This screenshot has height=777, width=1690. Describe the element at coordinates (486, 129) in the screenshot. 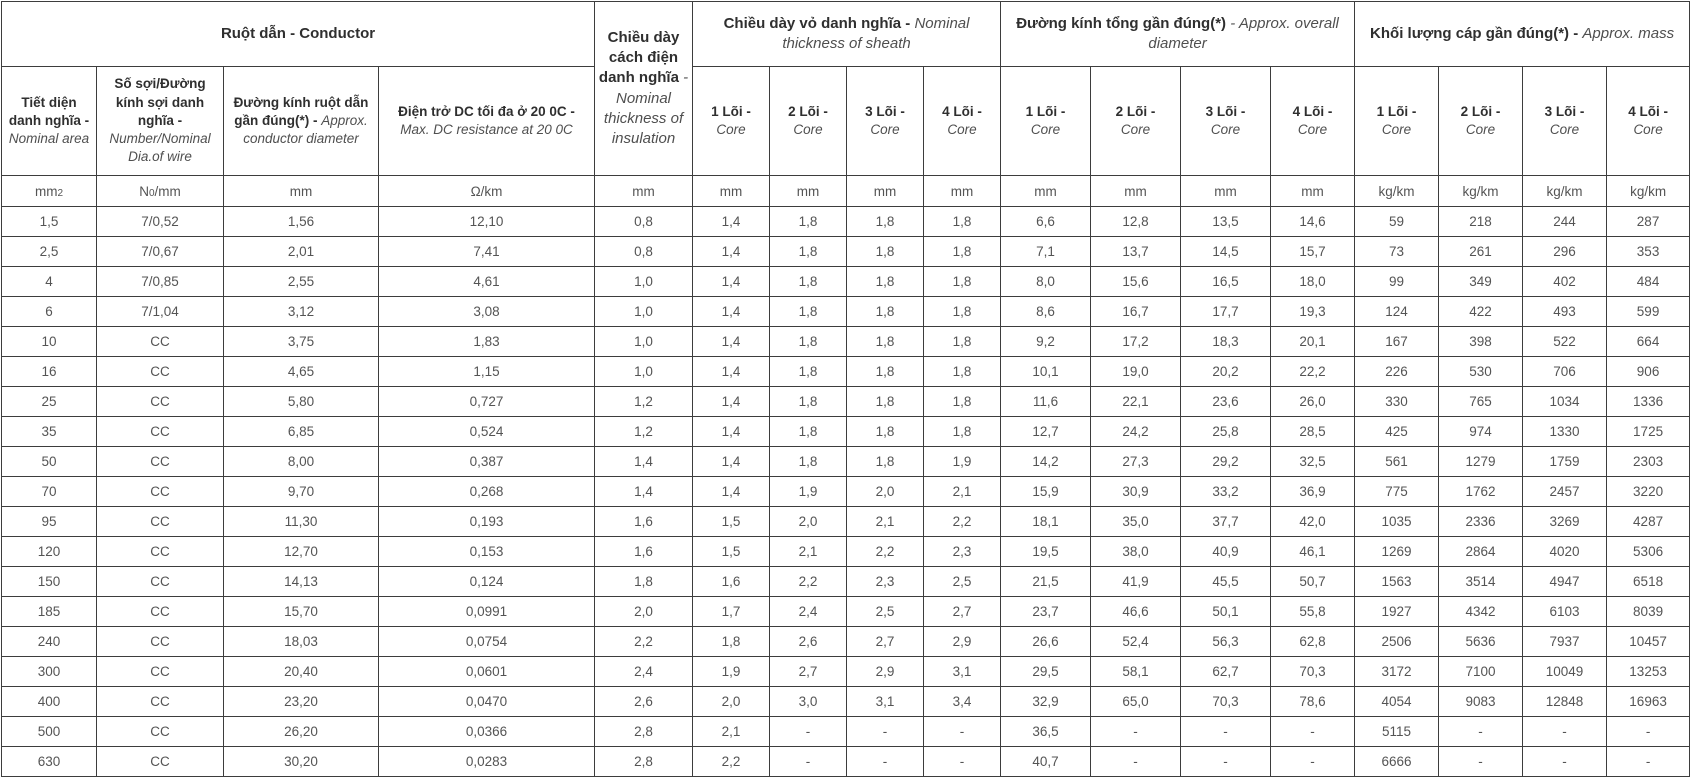

I see `col-dc-resistance-en: Max. DC resistance at 20 0C` at that location.